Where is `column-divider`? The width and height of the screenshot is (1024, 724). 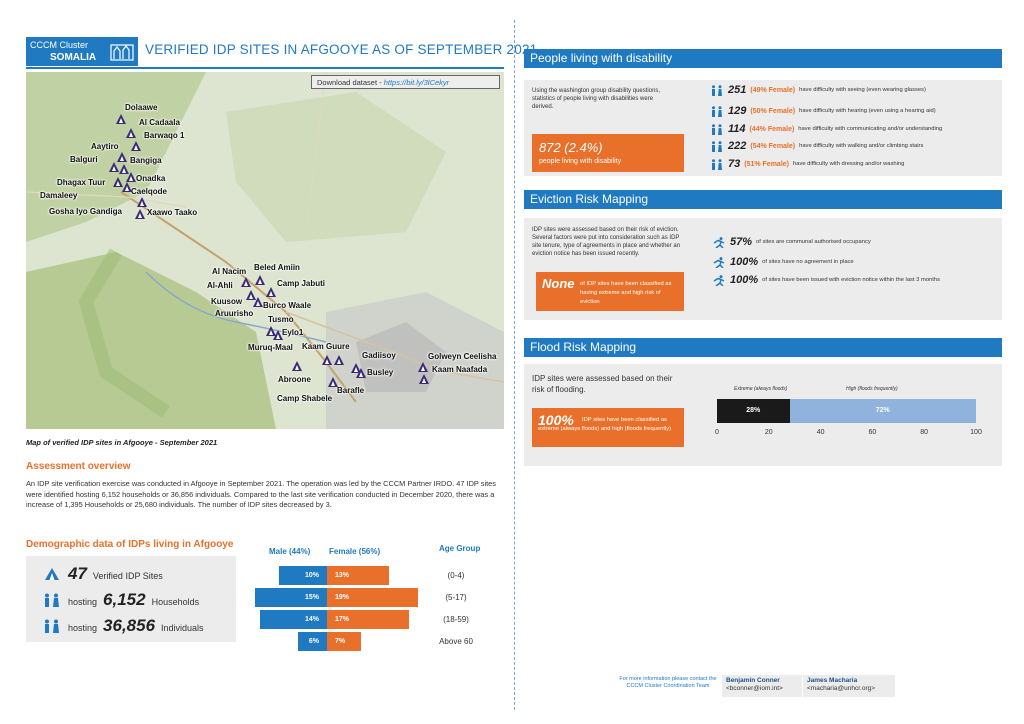 column-divider is located at coordinates (514, 365).